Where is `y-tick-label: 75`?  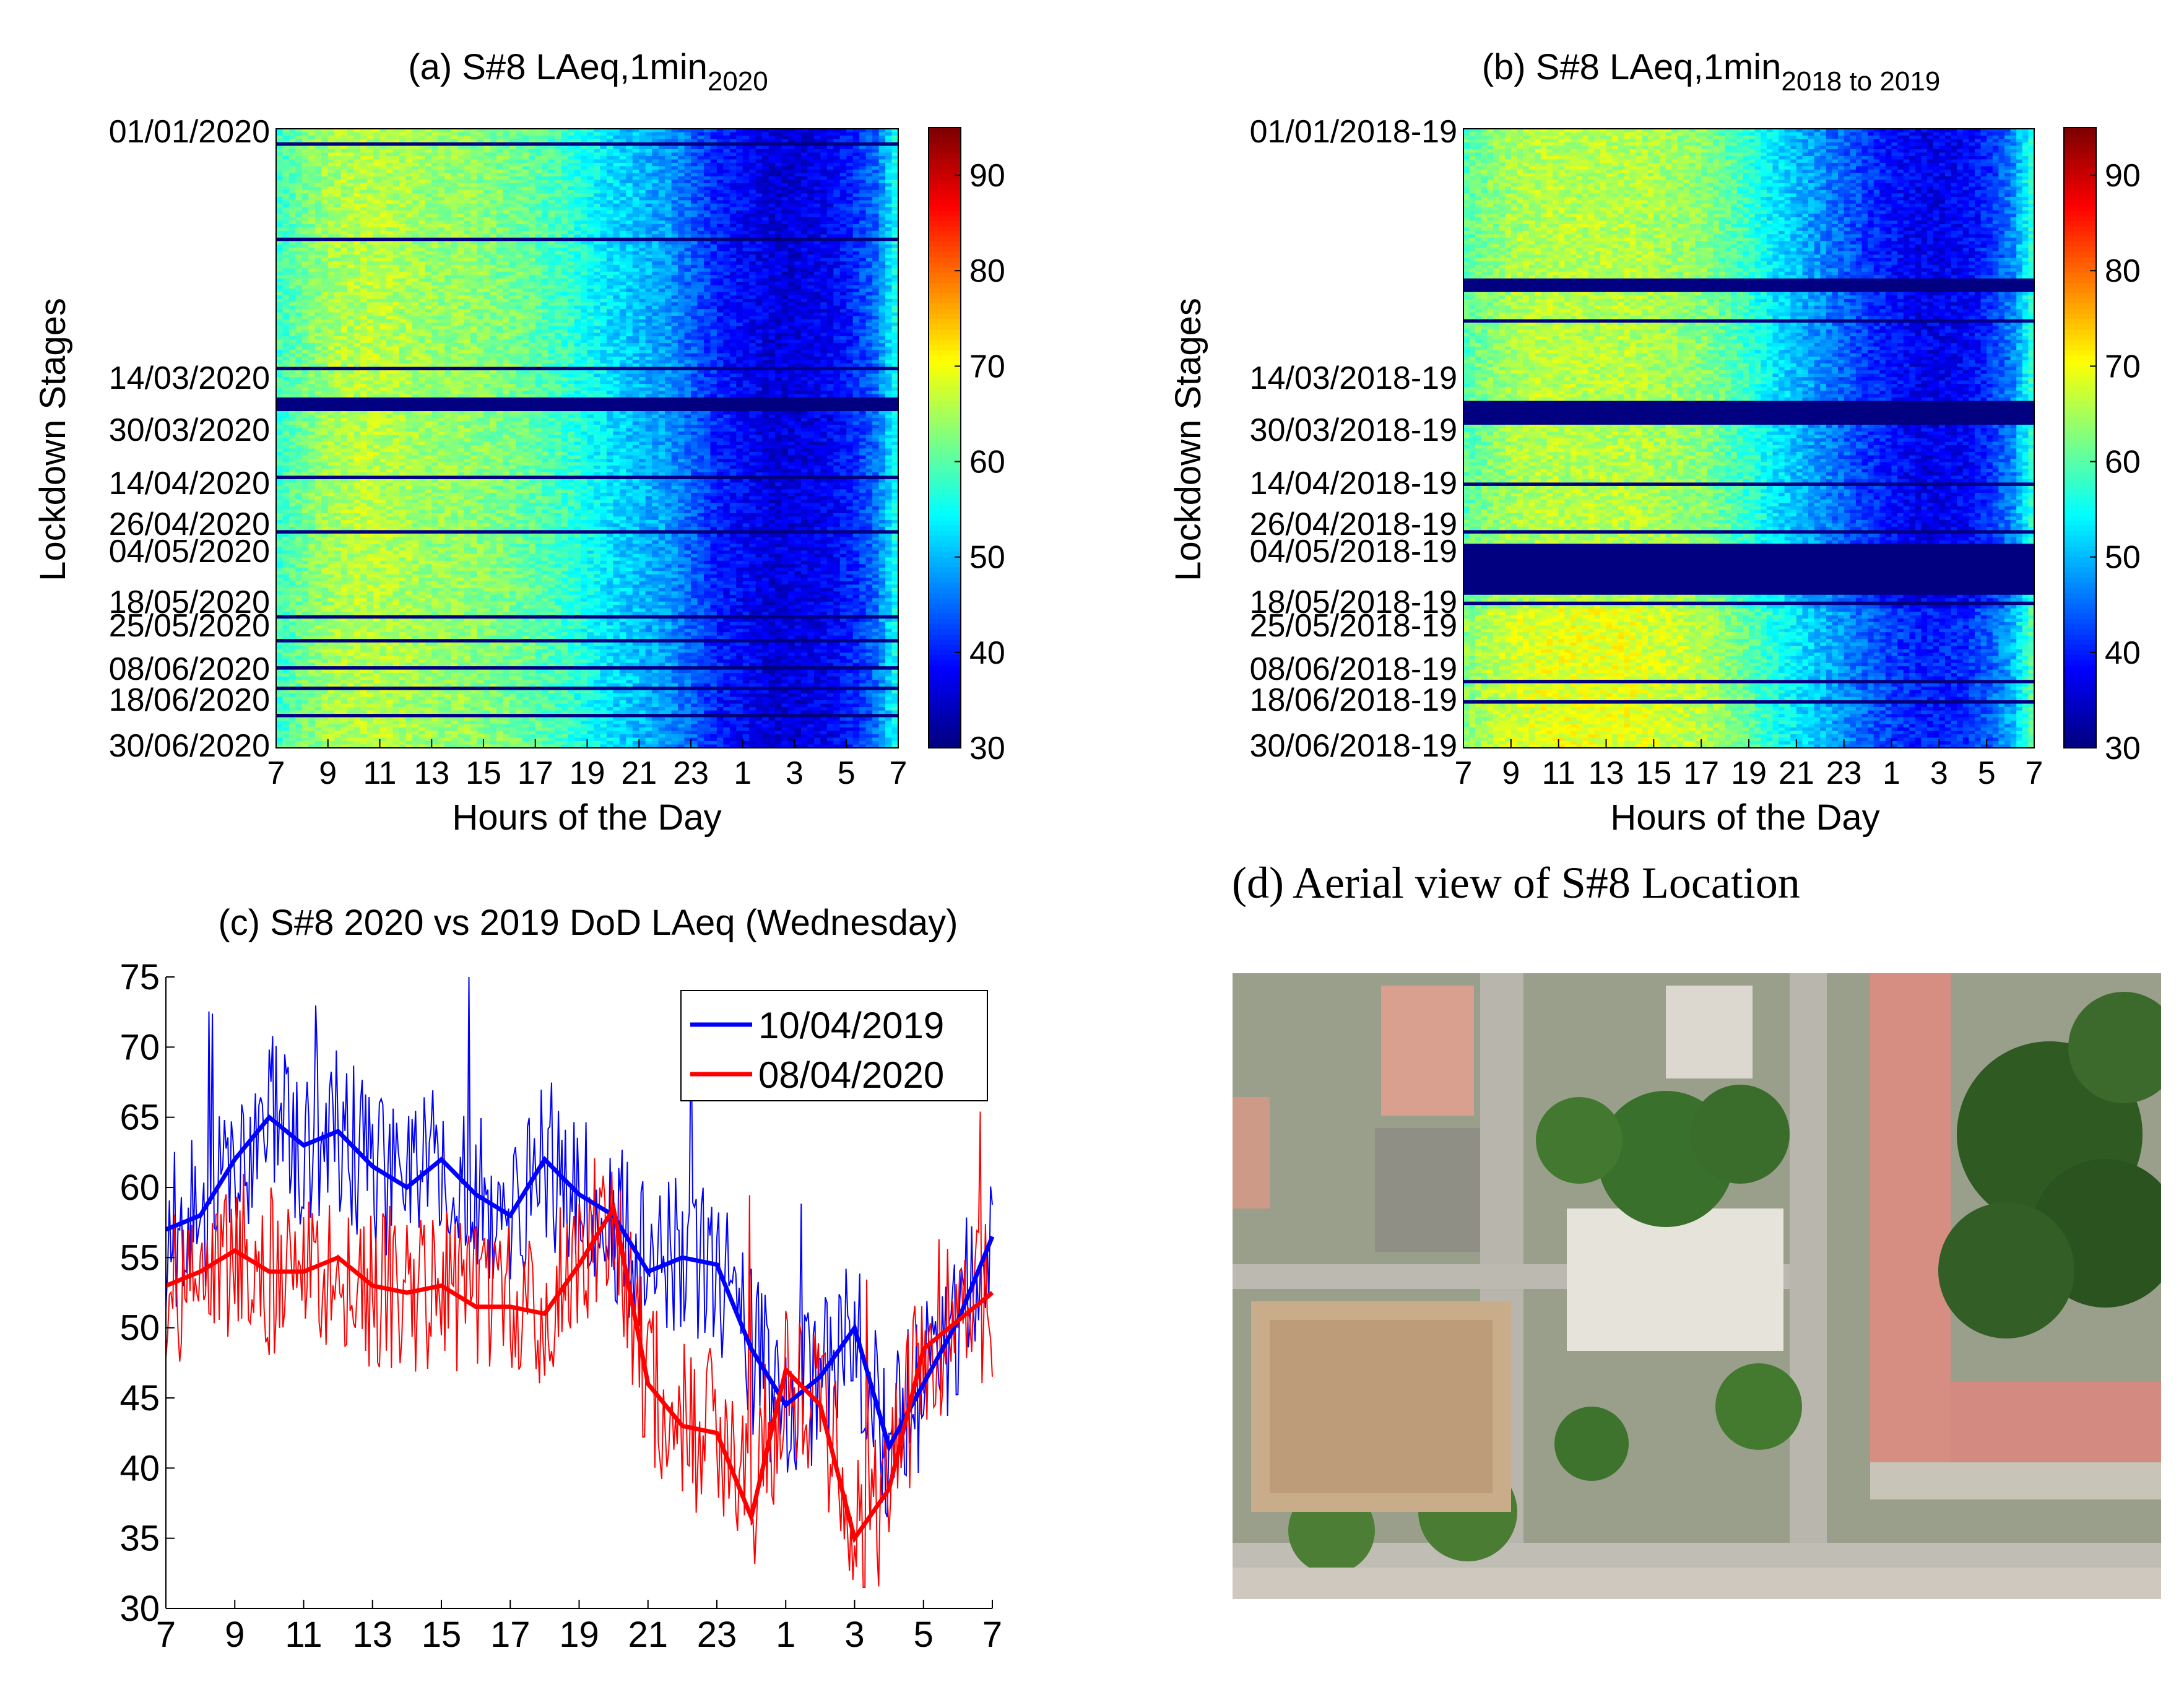 y-tick-label: 75 is located at coordinates (139, 977).